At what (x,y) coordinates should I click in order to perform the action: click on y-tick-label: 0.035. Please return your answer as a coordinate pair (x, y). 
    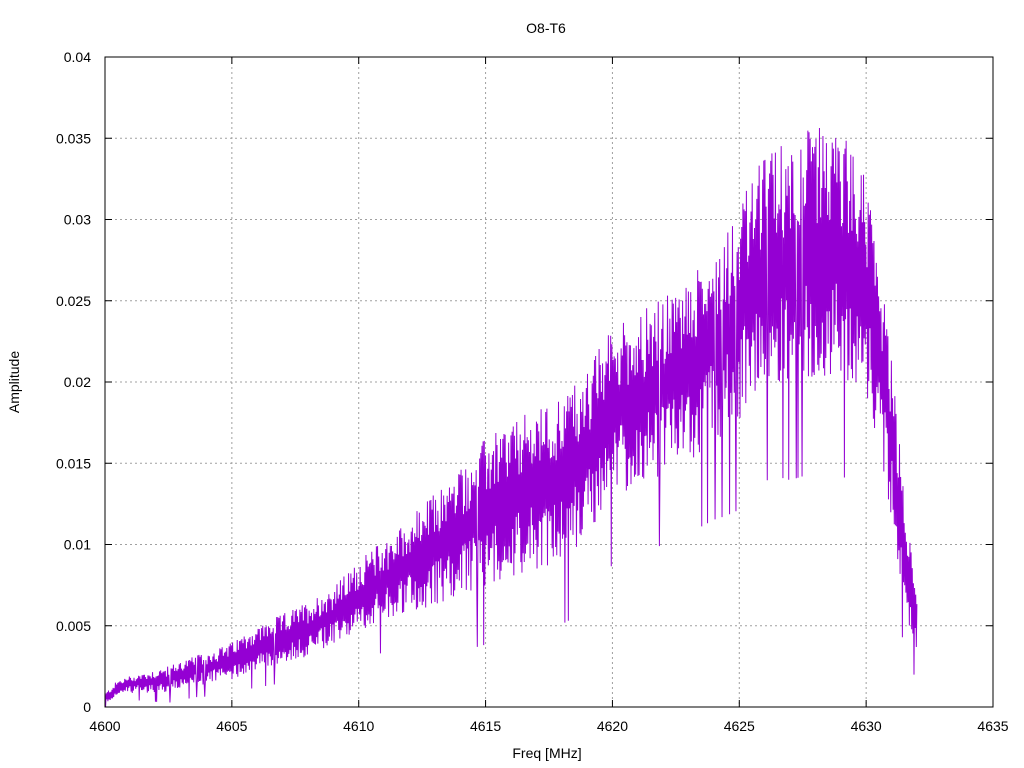
    Looking at the image, I should click on (73, 138).